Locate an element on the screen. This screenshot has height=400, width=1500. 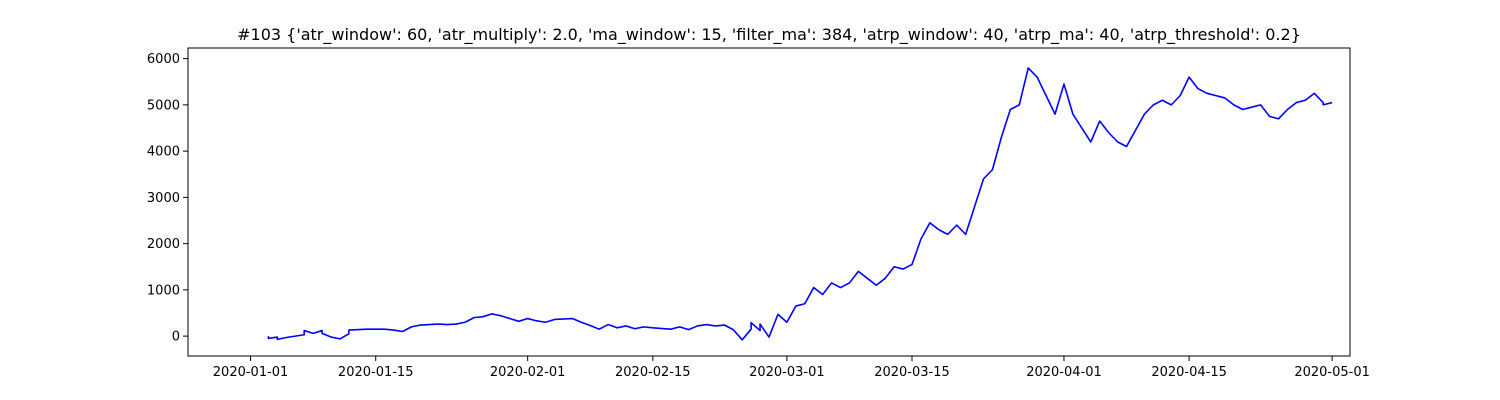
x-tick-label: 2020-04-15 is located at coordinates (1189, 372).